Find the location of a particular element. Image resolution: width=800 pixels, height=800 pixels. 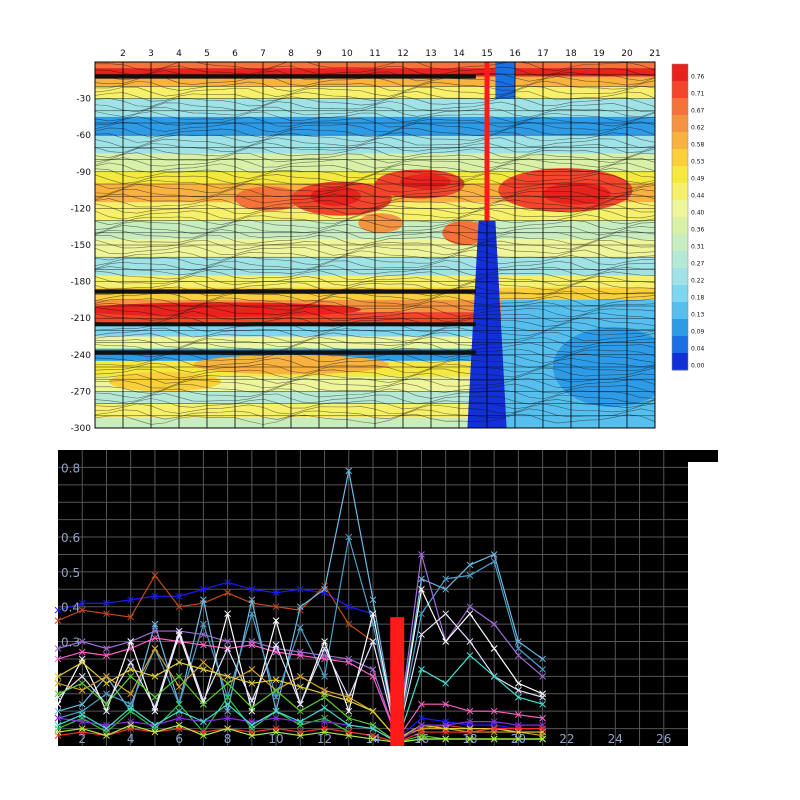

x-tick-label: 15 is located at coordinates (486, 54).